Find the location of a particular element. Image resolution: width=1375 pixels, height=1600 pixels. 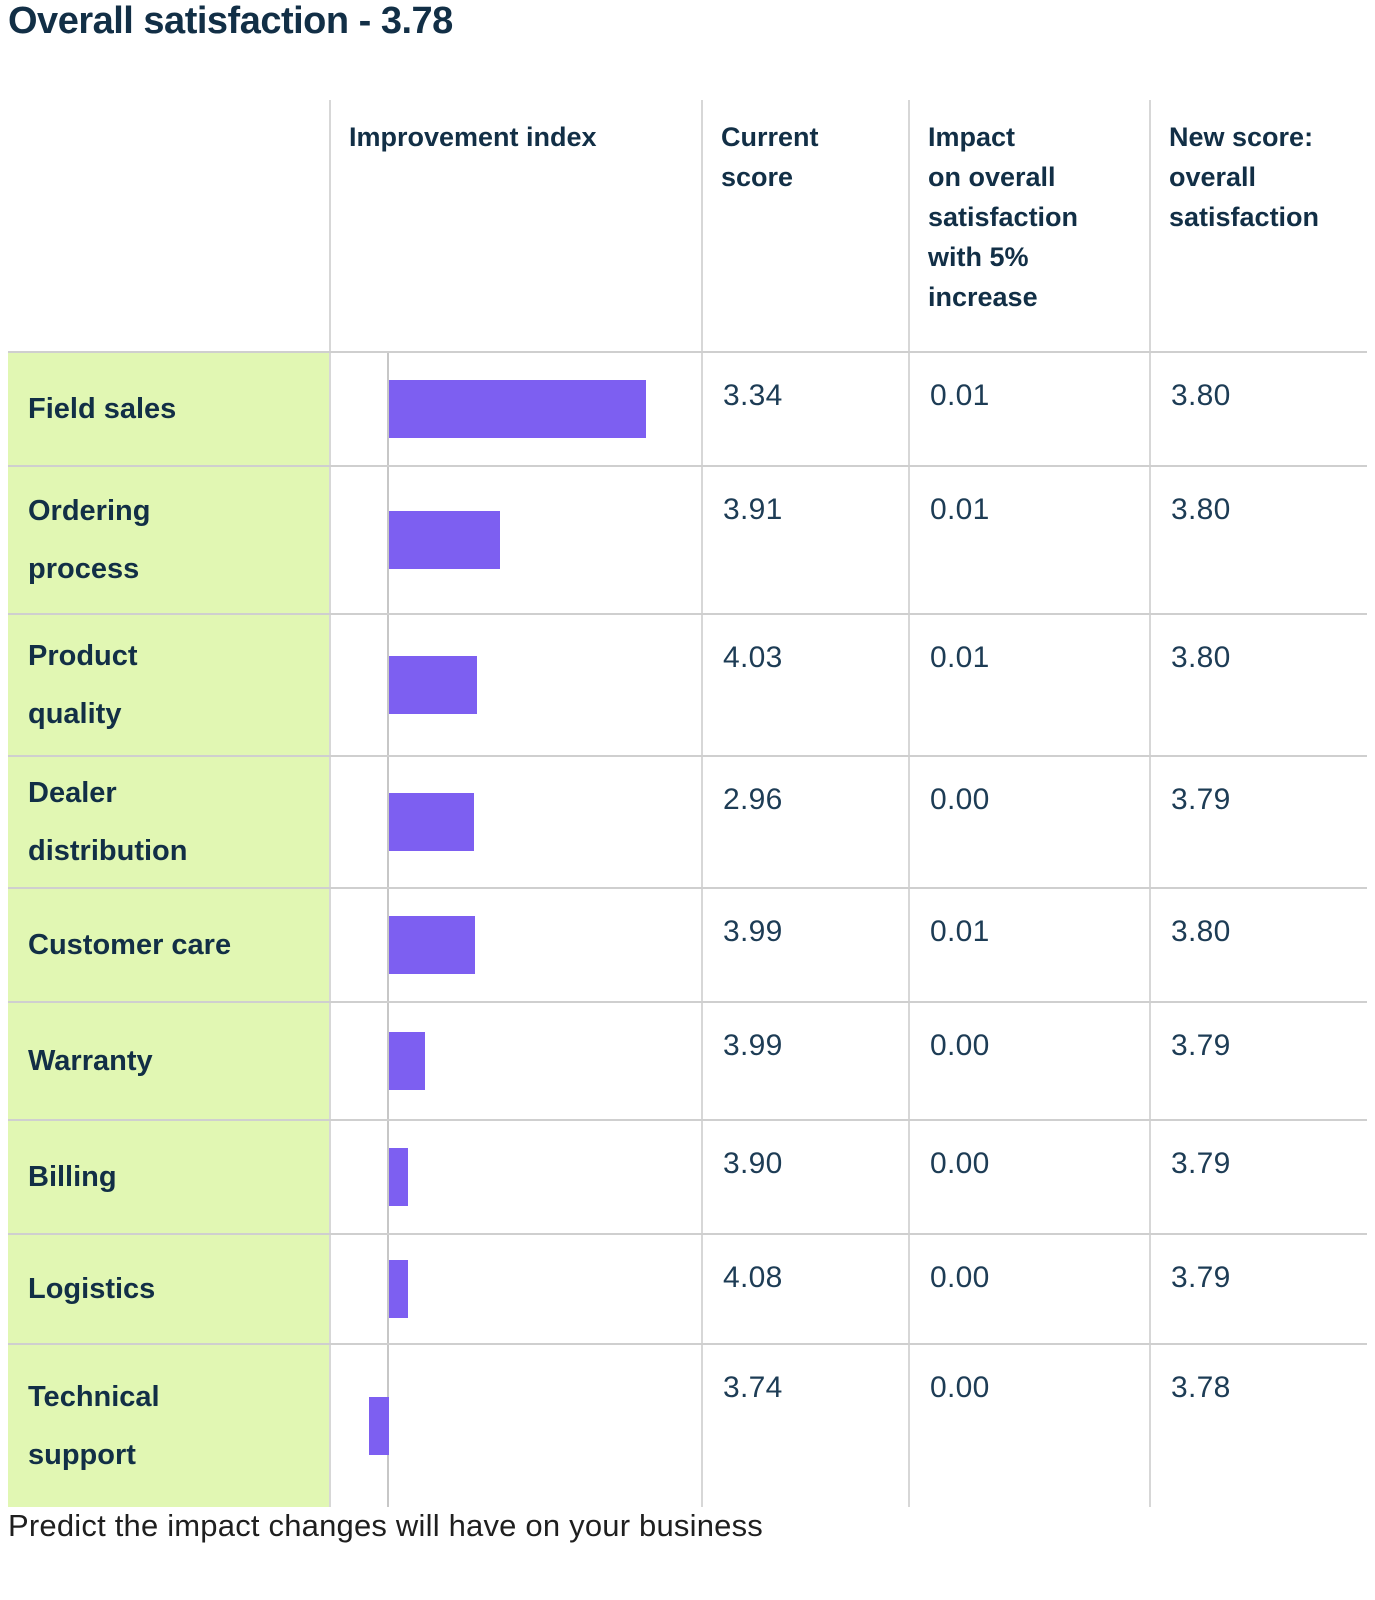

table-row: Billing 3.90 0.00 3.79 is located at coordinates (687, 1176).